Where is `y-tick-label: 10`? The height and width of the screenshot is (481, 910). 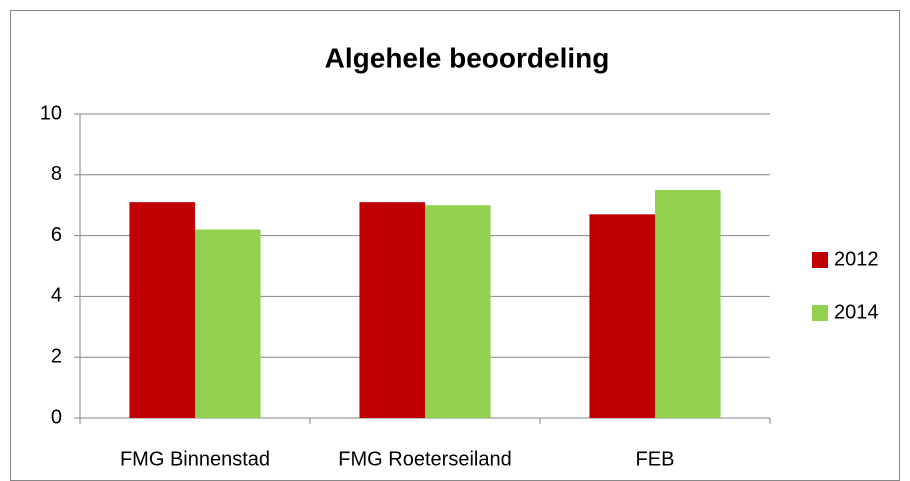
y-tick-label: 10 is located at coordinates (51, 113).